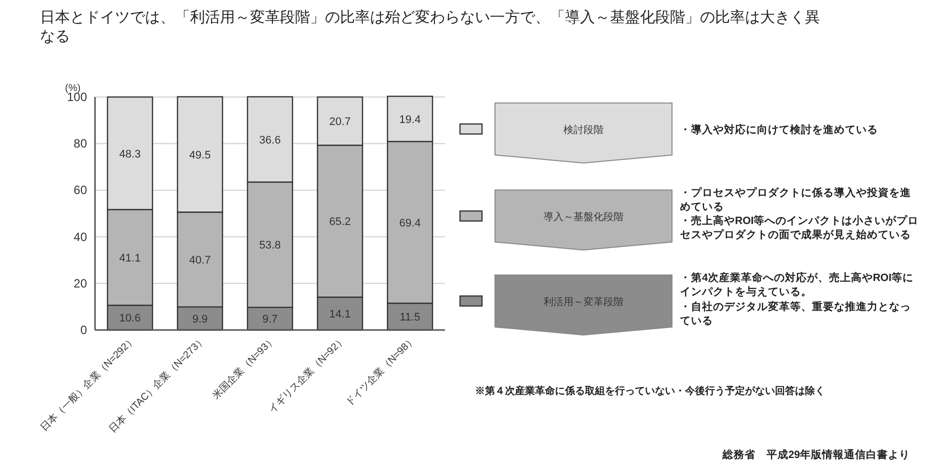  I want to click on data-label: 65.2, so click(340, 222).